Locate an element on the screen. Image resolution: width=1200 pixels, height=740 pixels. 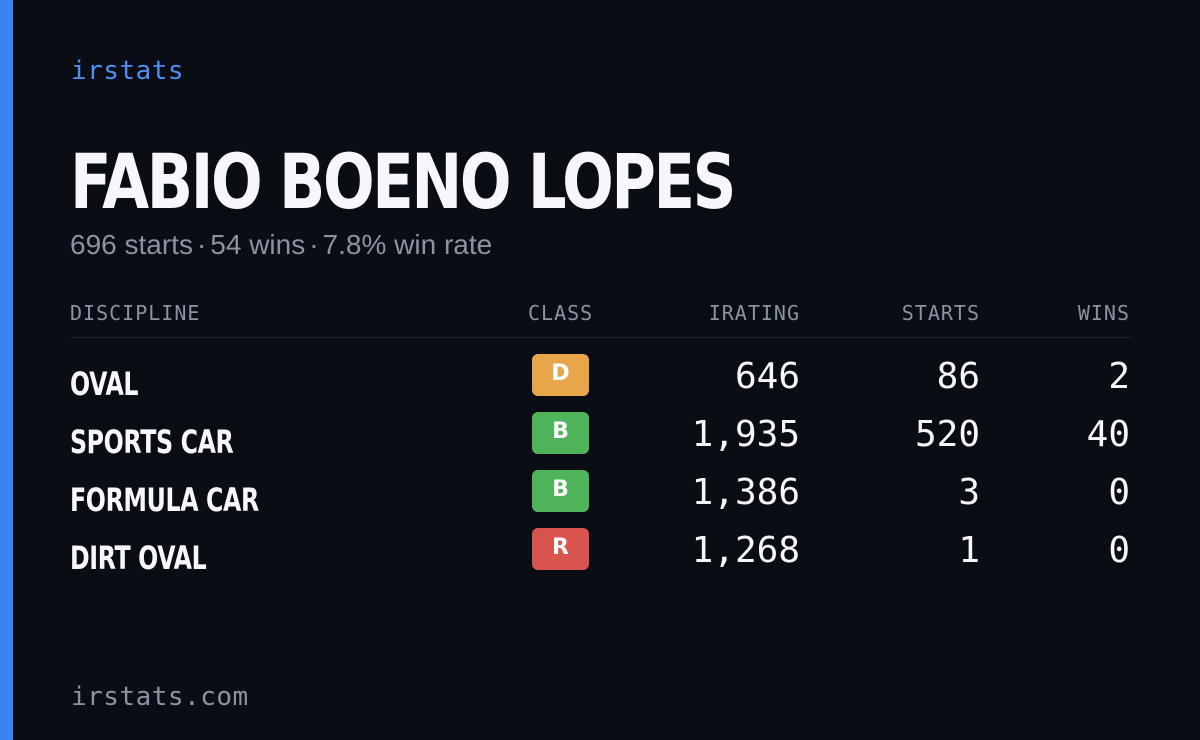
starts-value: 1 is located at coordinates (969, 550).